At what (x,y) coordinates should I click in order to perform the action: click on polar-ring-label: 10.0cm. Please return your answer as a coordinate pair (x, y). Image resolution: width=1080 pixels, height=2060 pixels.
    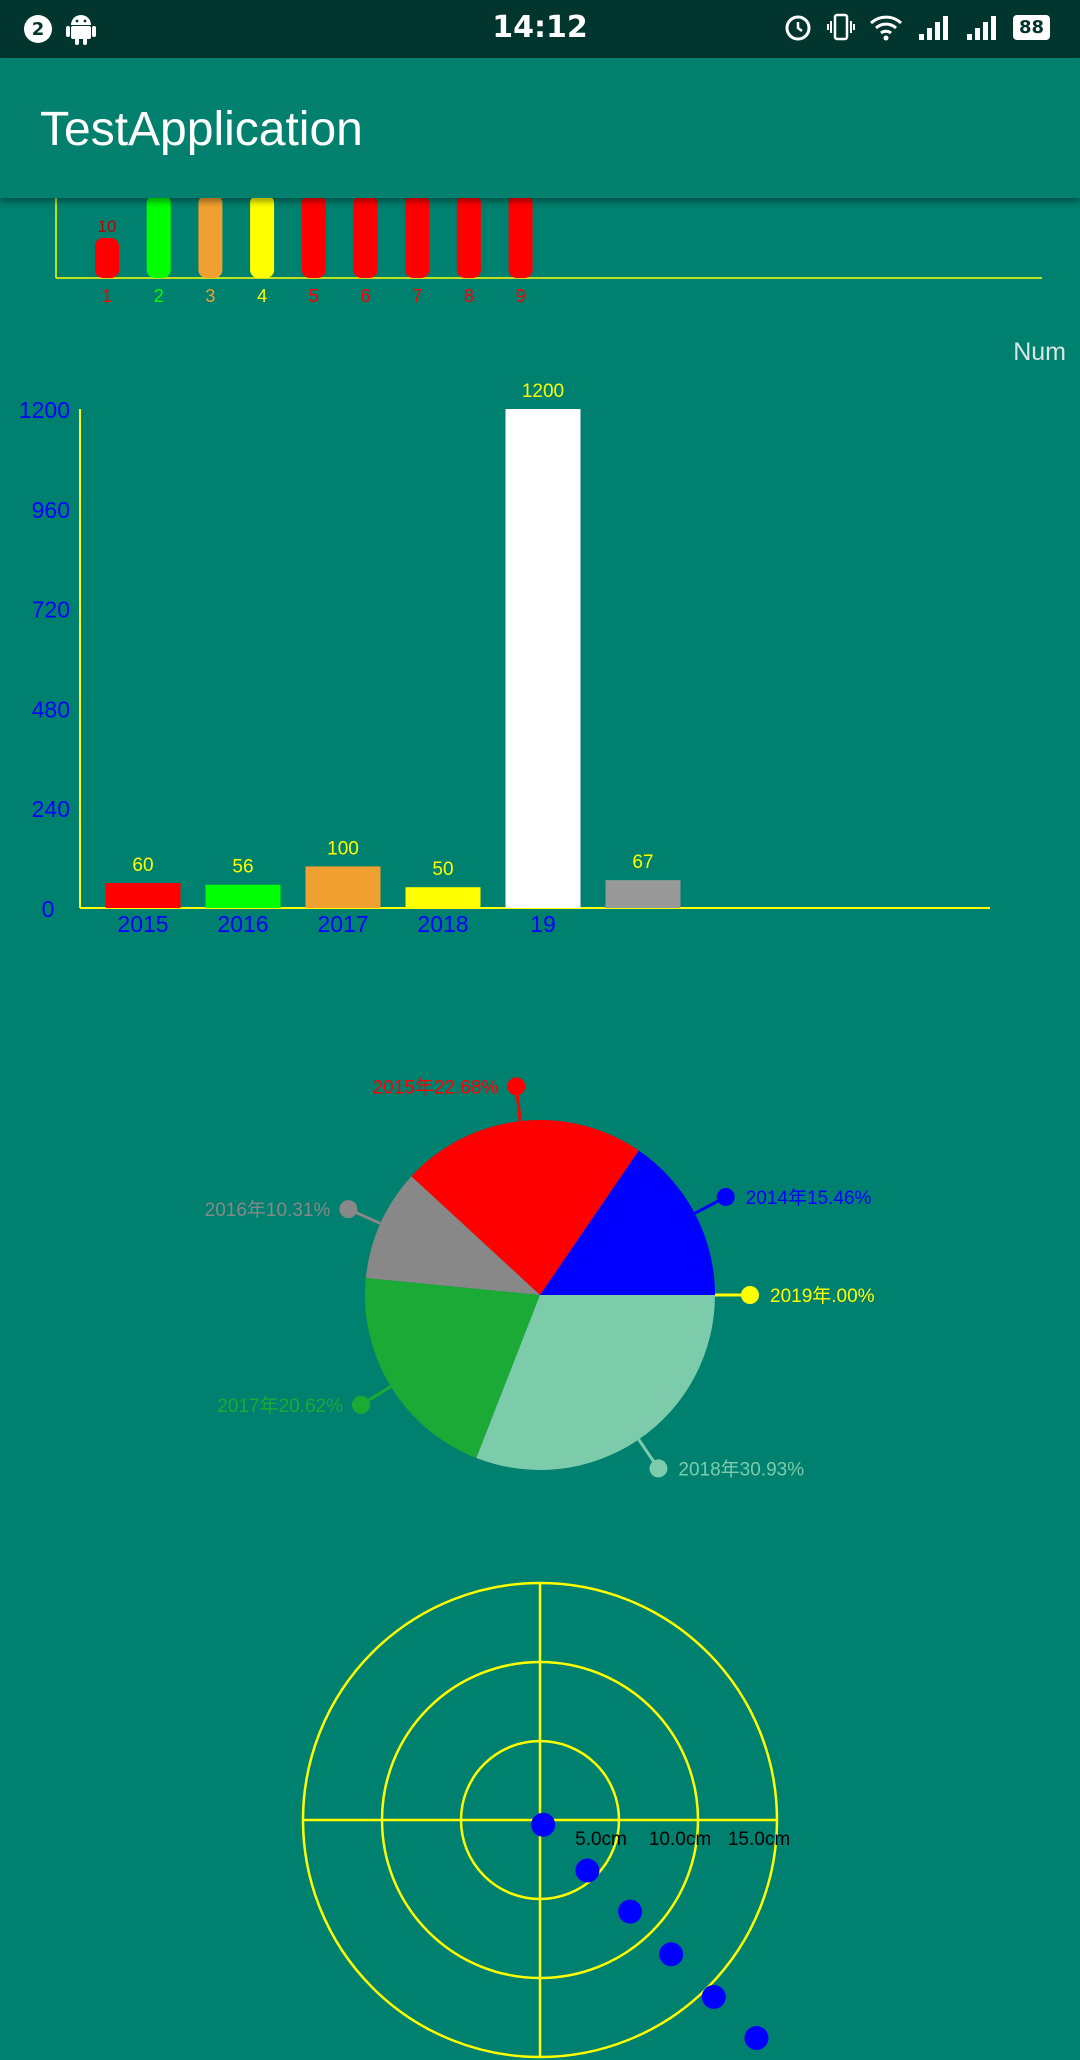
    Looking at the image, I should click on (680, 1839).